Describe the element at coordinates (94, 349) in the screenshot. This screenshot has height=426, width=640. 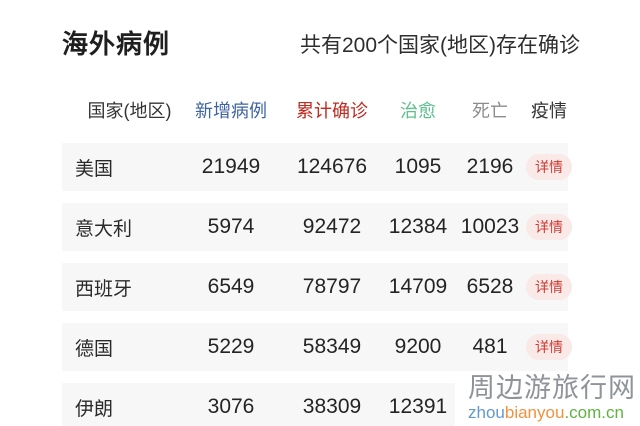
I see `country-name: 德国` at that location.